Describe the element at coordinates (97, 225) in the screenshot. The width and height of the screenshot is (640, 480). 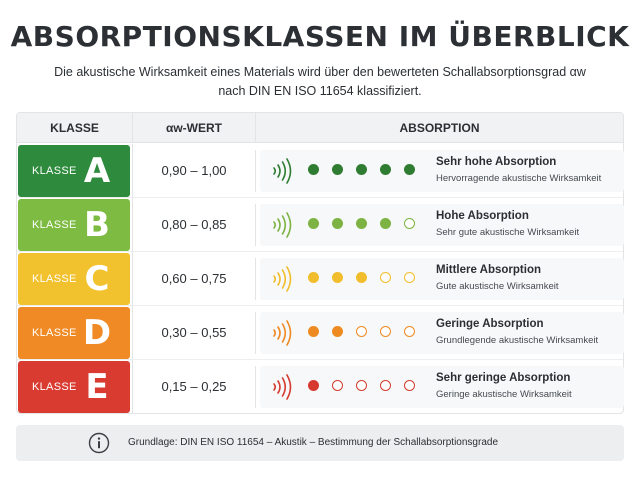
I see `class-letter: B` at that location.